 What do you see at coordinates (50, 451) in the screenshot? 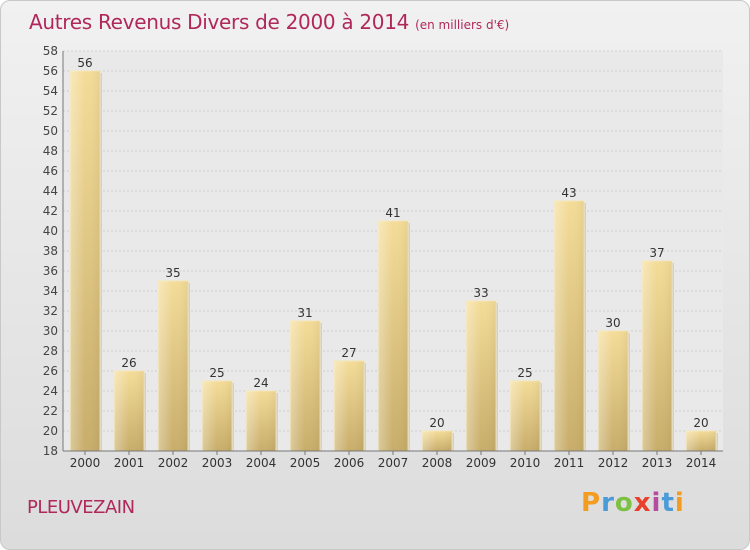
I see `y-tick-label: 18` at bounding box center [50, 451].